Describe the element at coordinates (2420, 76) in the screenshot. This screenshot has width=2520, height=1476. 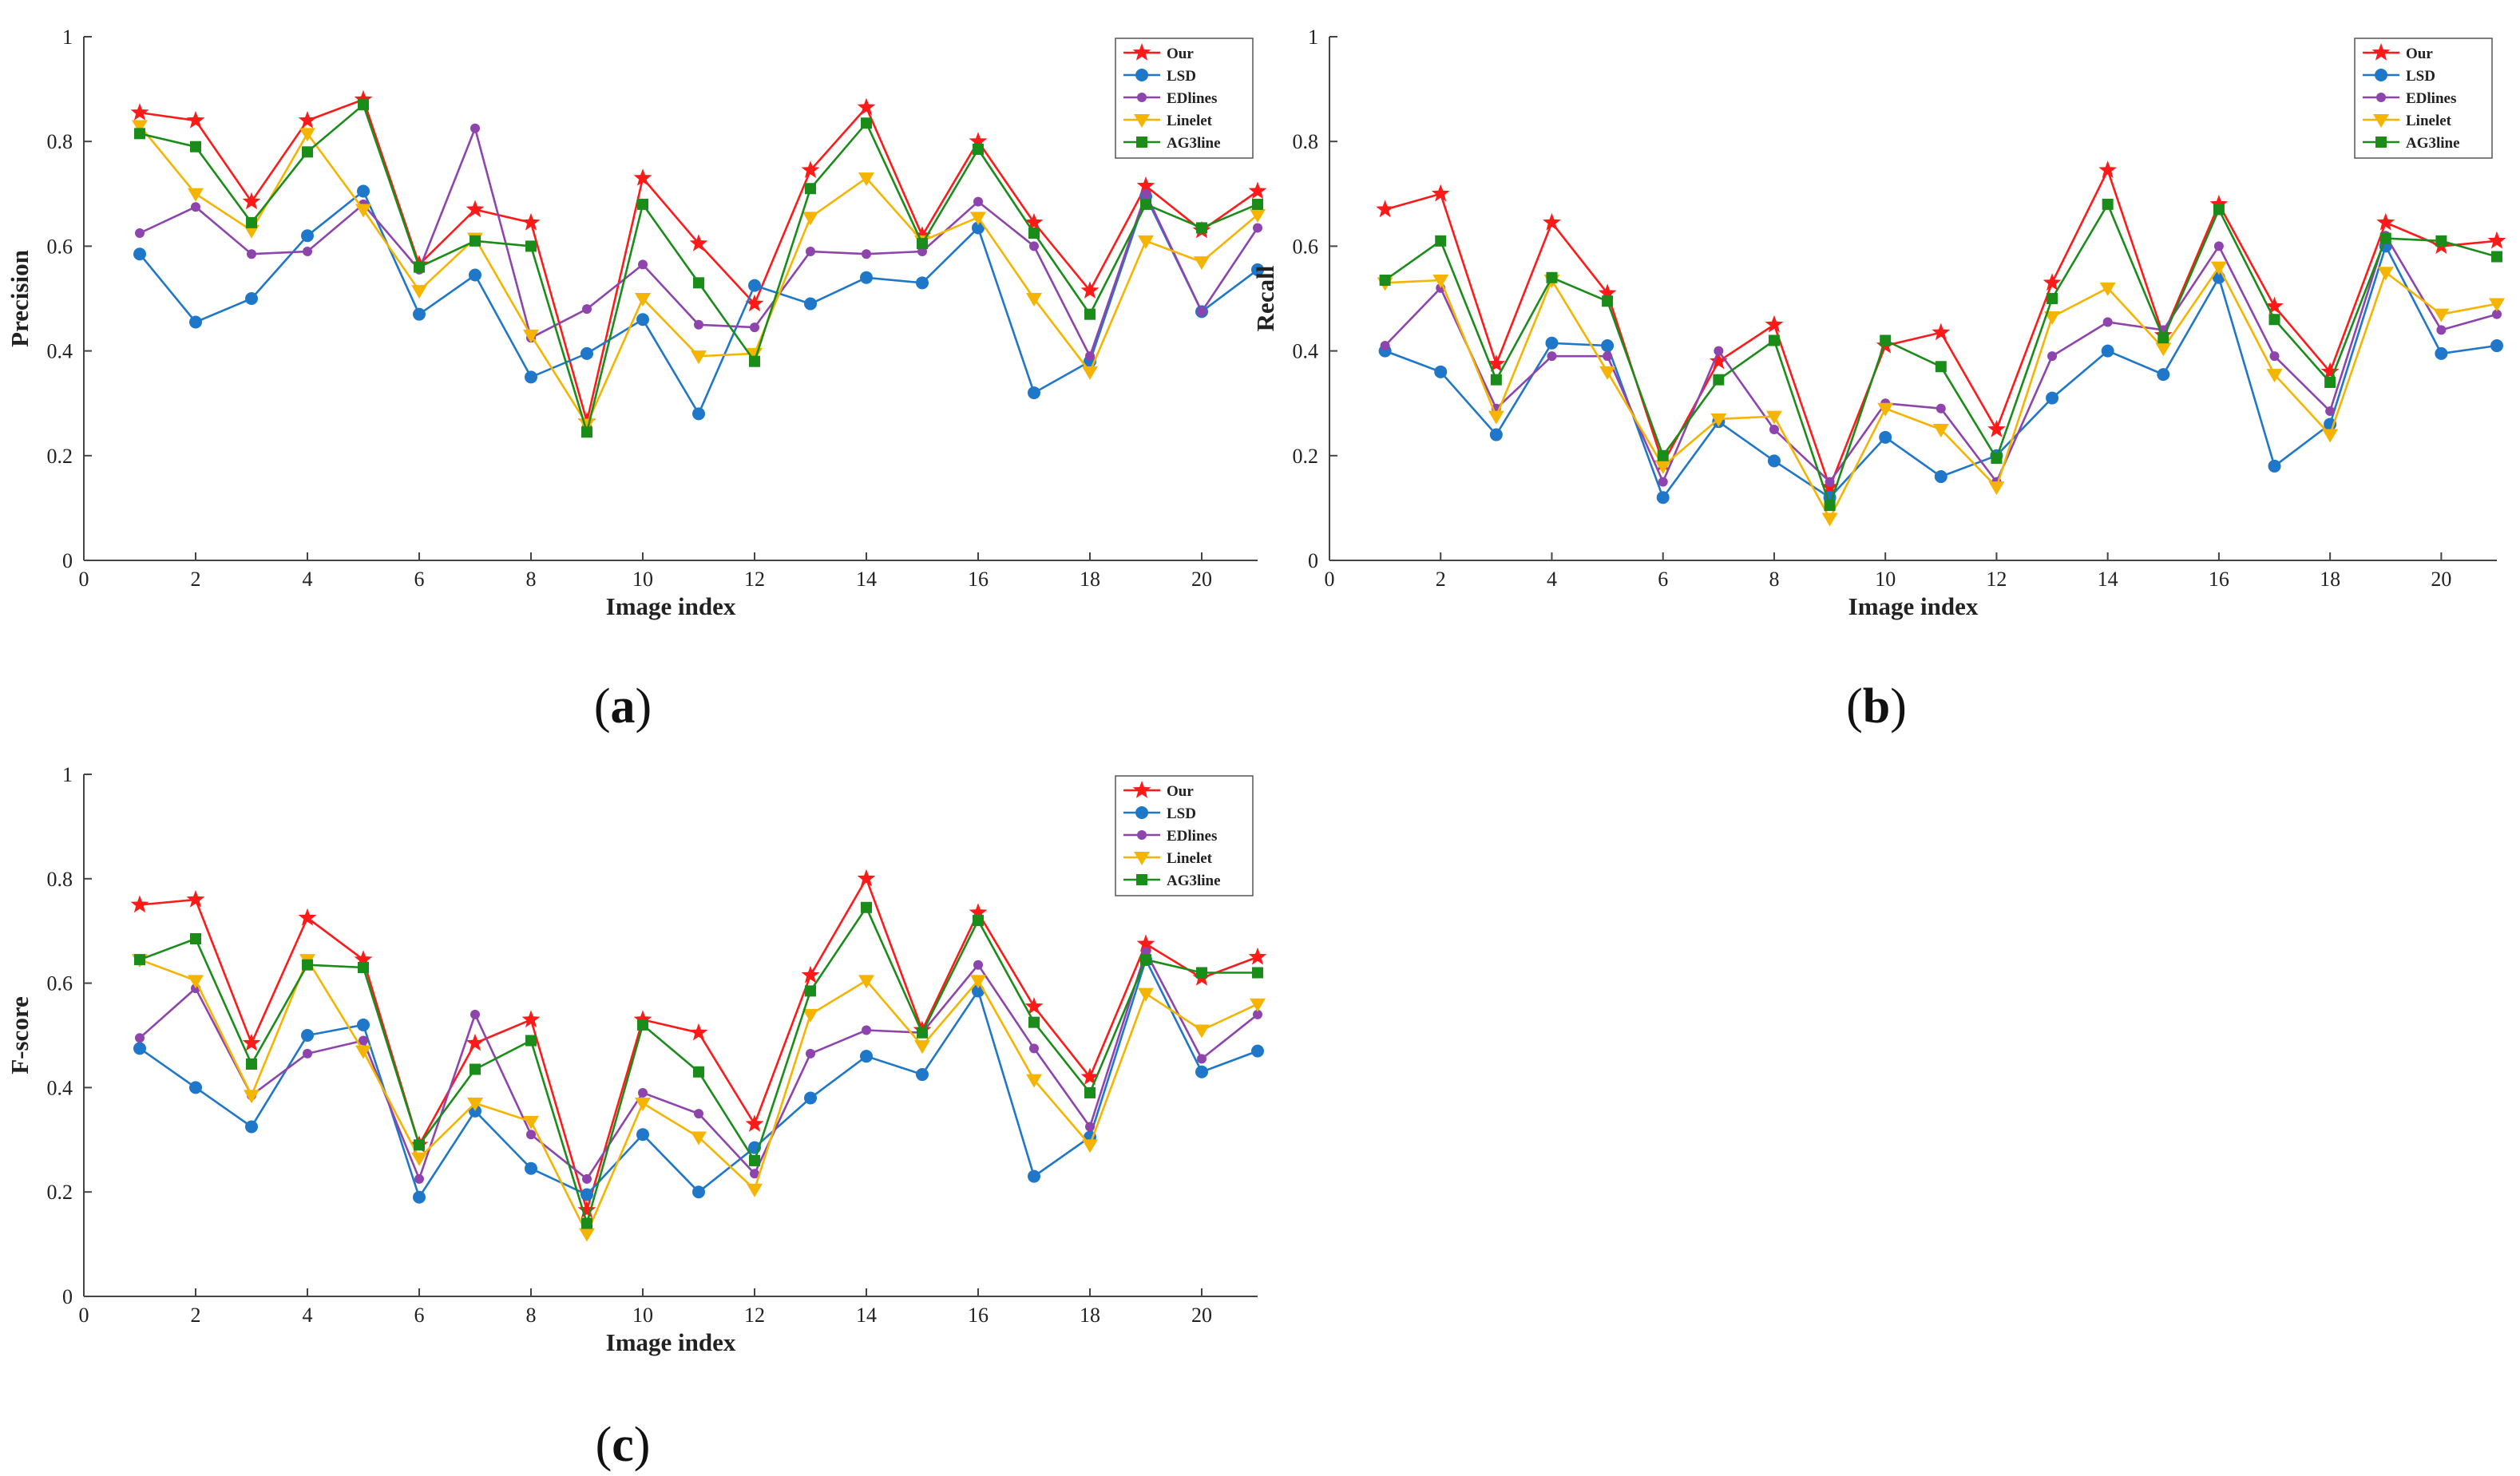
I see `legend-label: LSD` at that location.